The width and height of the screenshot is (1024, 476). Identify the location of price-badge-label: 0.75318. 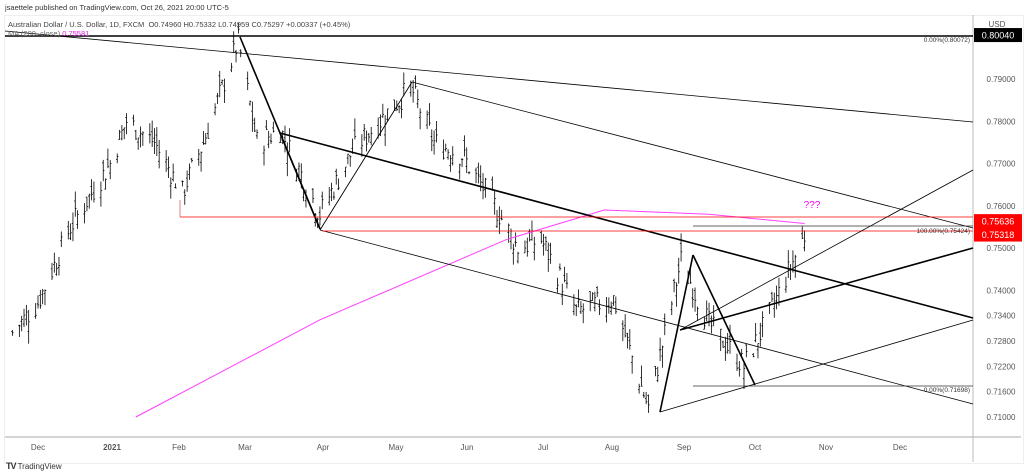
(998, 235).